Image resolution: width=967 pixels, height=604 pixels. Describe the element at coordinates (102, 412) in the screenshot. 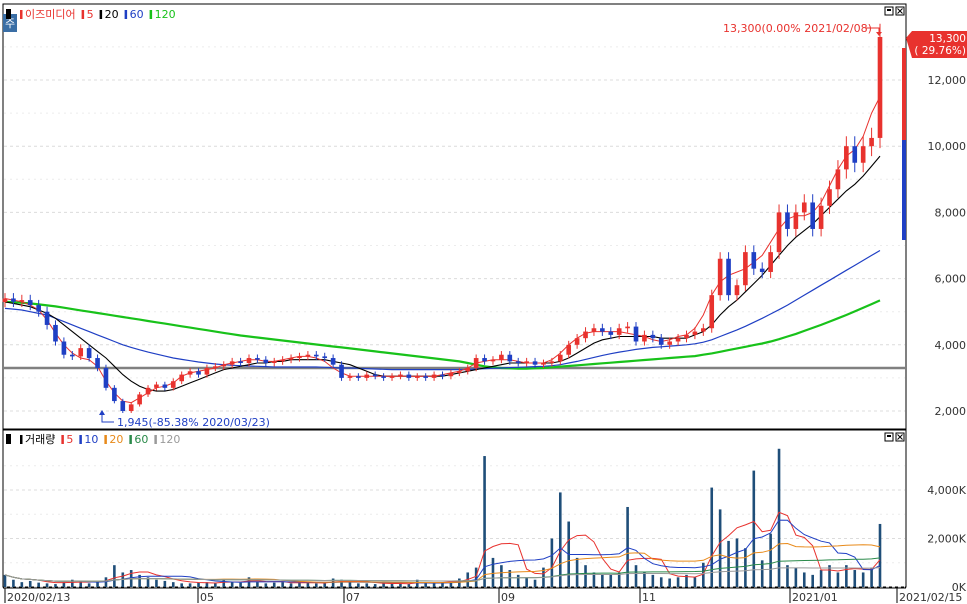

I see `low-annotation-arrow-icon` at that location.